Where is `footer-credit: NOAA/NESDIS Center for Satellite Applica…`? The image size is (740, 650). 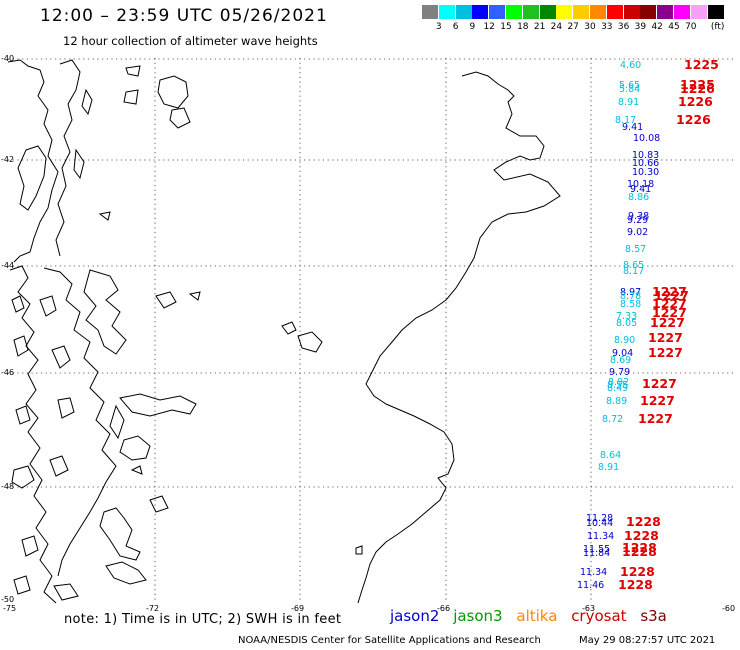
footer-credit: NOAA/NESDIS Center for Satellite Applica… is located at coordinates (389, 640).